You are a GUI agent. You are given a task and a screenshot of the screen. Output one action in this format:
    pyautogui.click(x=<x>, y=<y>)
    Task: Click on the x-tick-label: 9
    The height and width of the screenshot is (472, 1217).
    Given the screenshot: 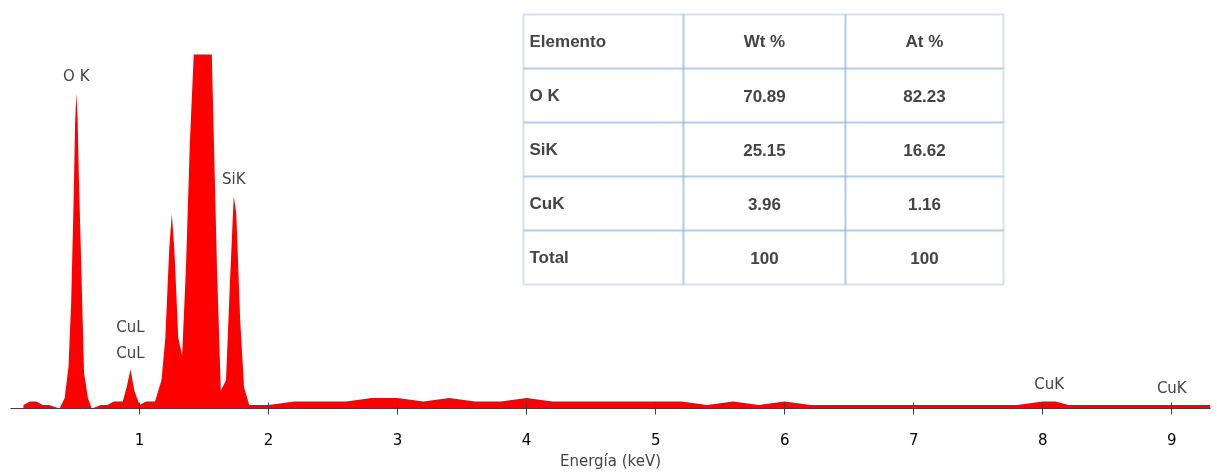 What is the action you would take?
    pyautogui.click(x=1172, y=439)
    